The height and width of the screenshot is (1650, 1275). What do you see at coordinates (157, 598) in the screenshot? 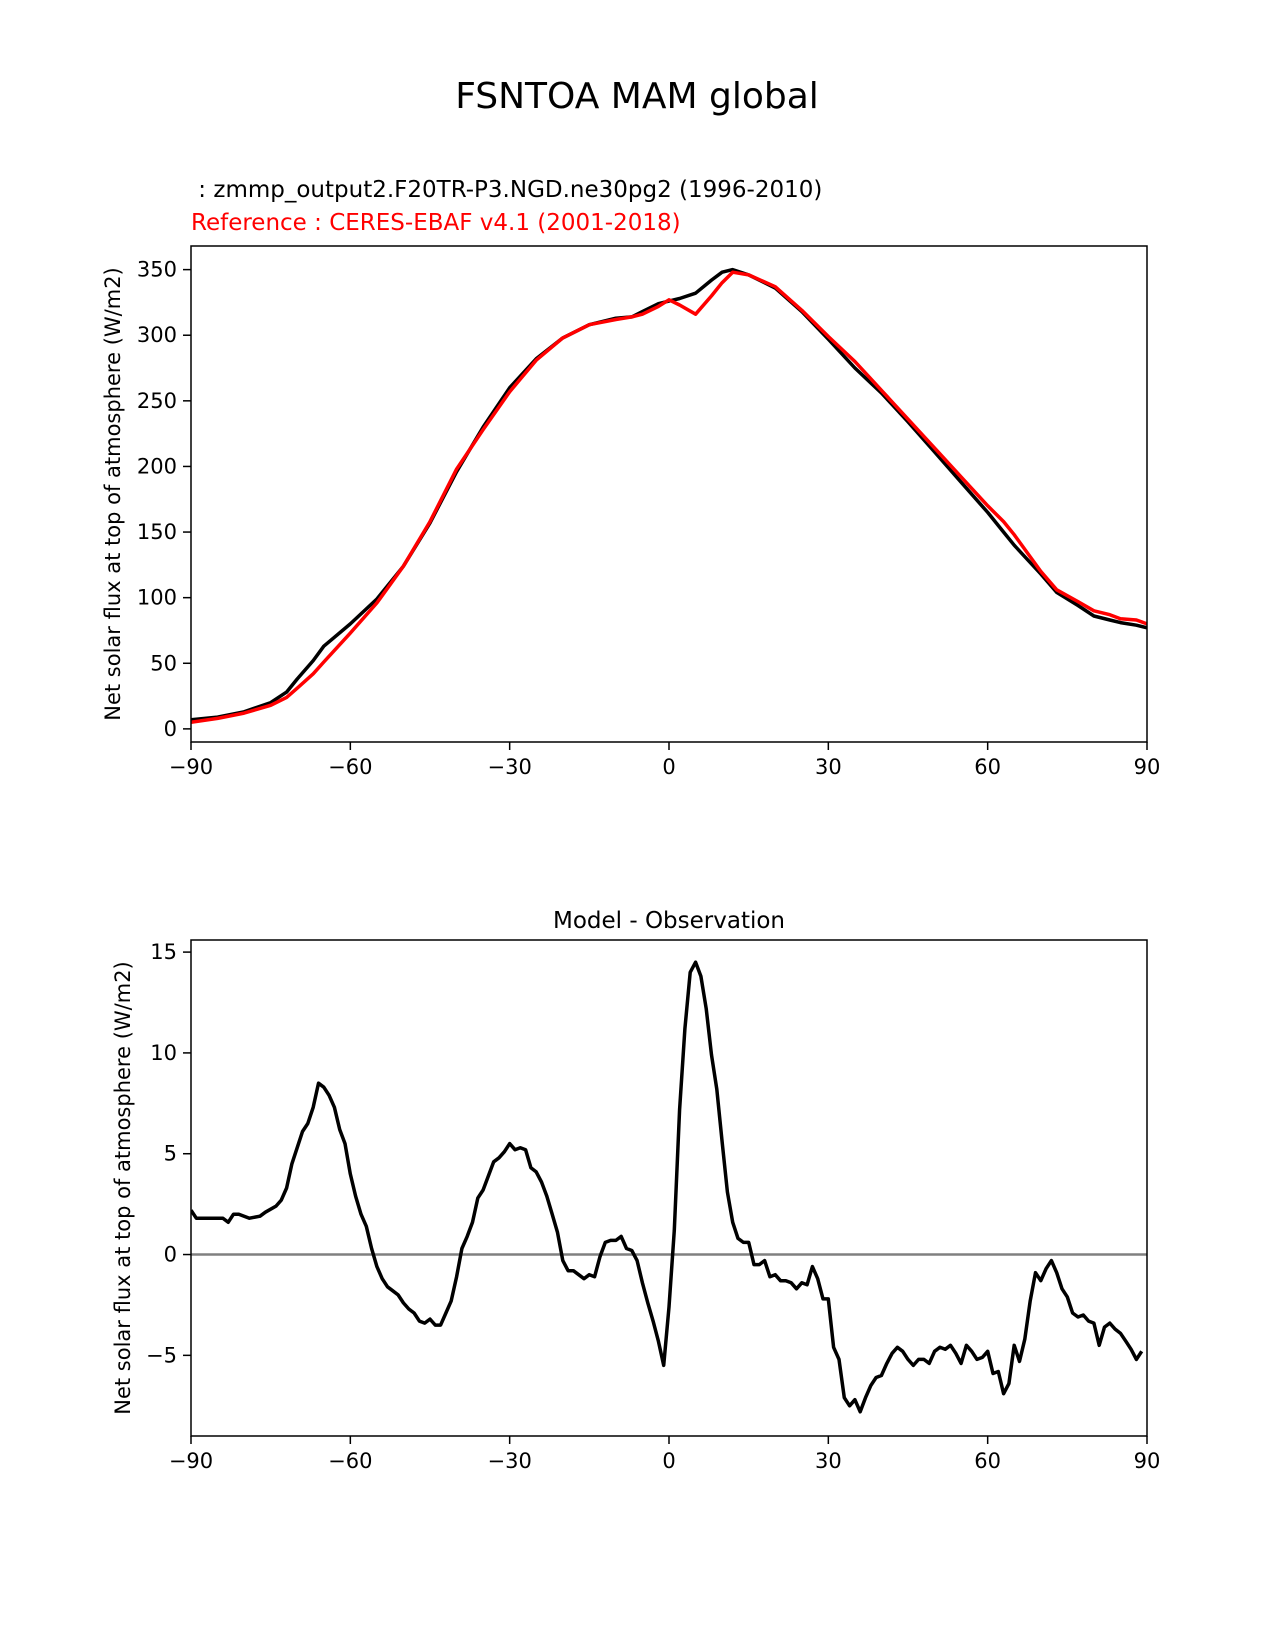
I see `y-tick-label: 100` at bounding box center [157, 598].